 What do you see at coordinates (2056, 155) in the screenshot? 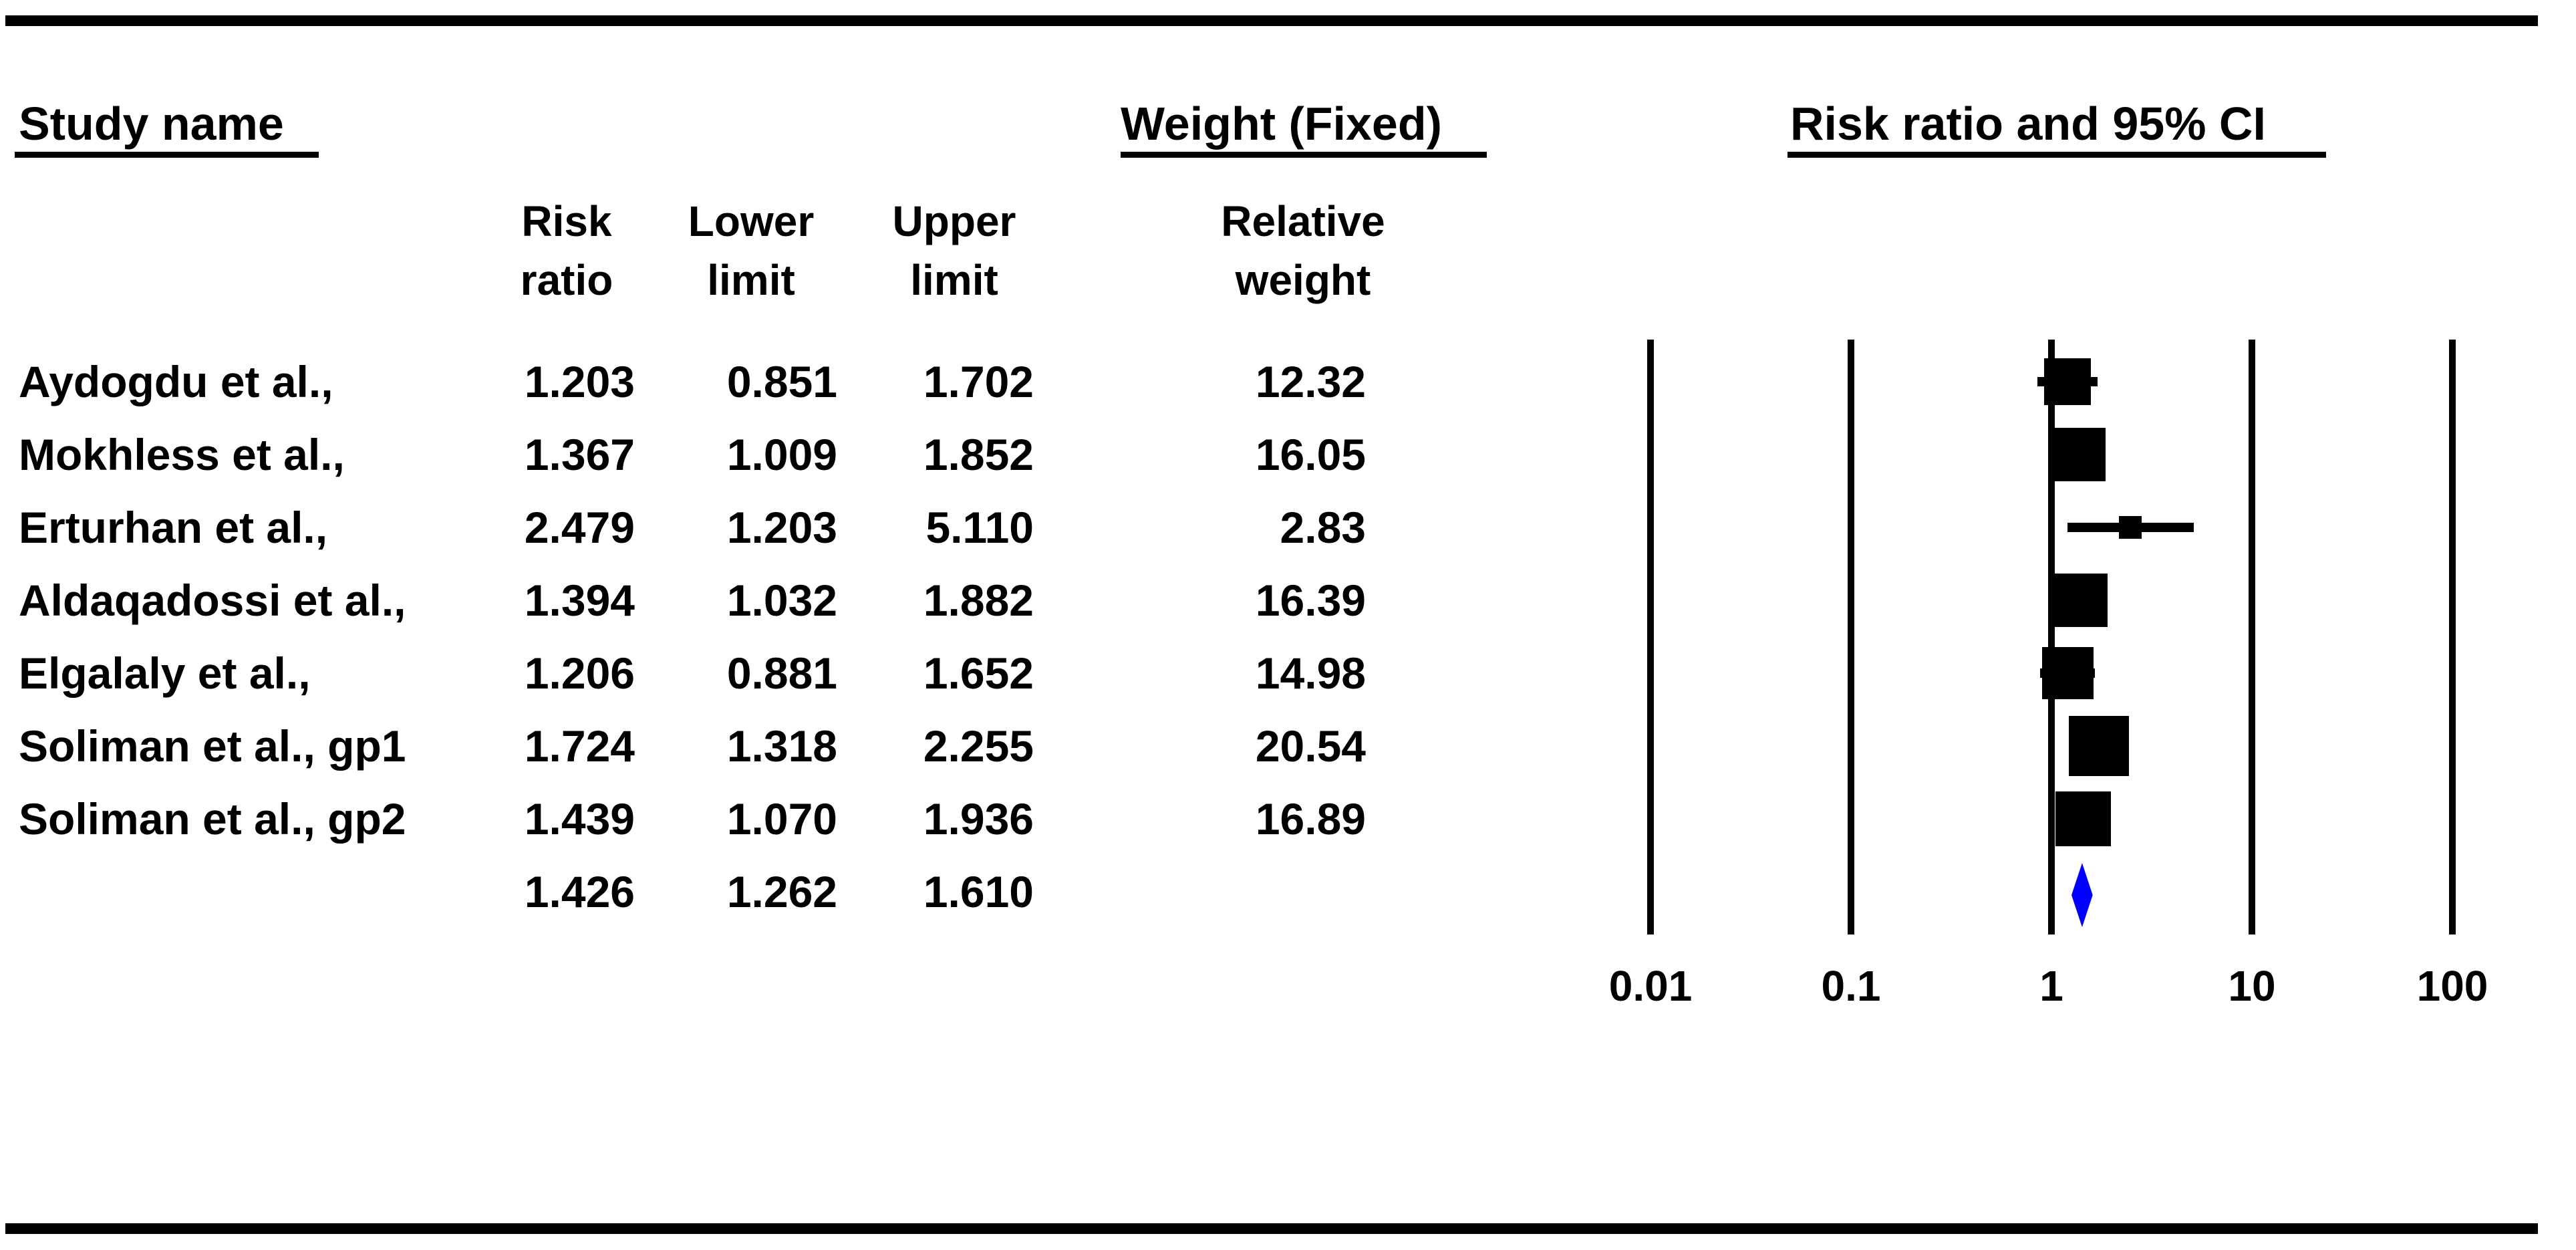
I see `risk-ratio-ci-underline` at bounding box center [2056, 155].